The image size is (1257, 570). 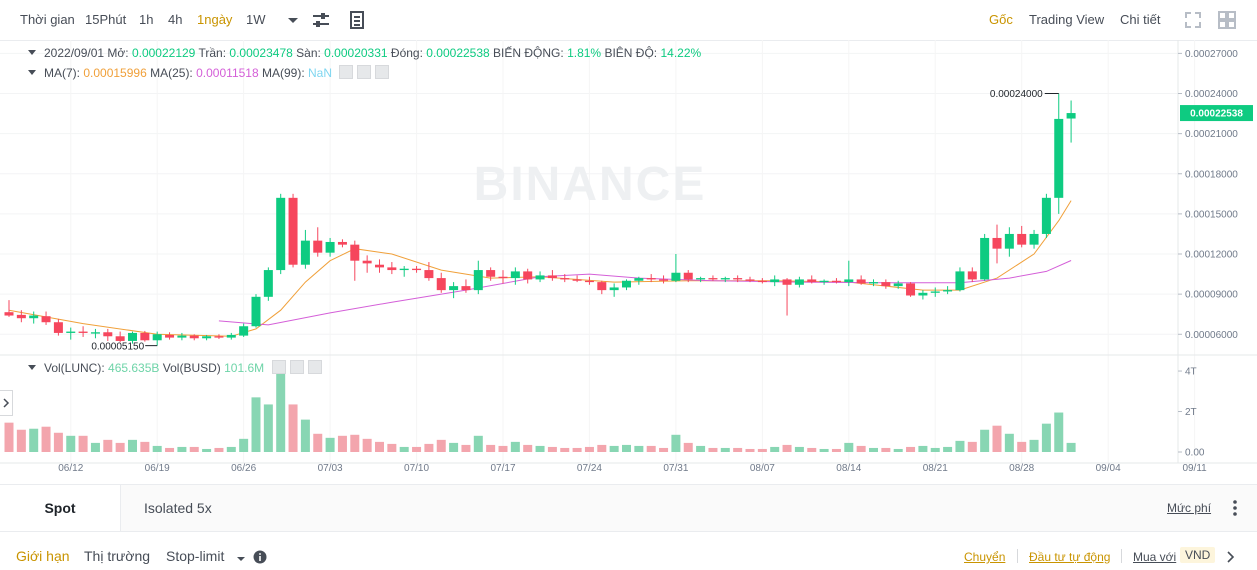 I want to click on grid-icon, so click(x=1227, y=20).